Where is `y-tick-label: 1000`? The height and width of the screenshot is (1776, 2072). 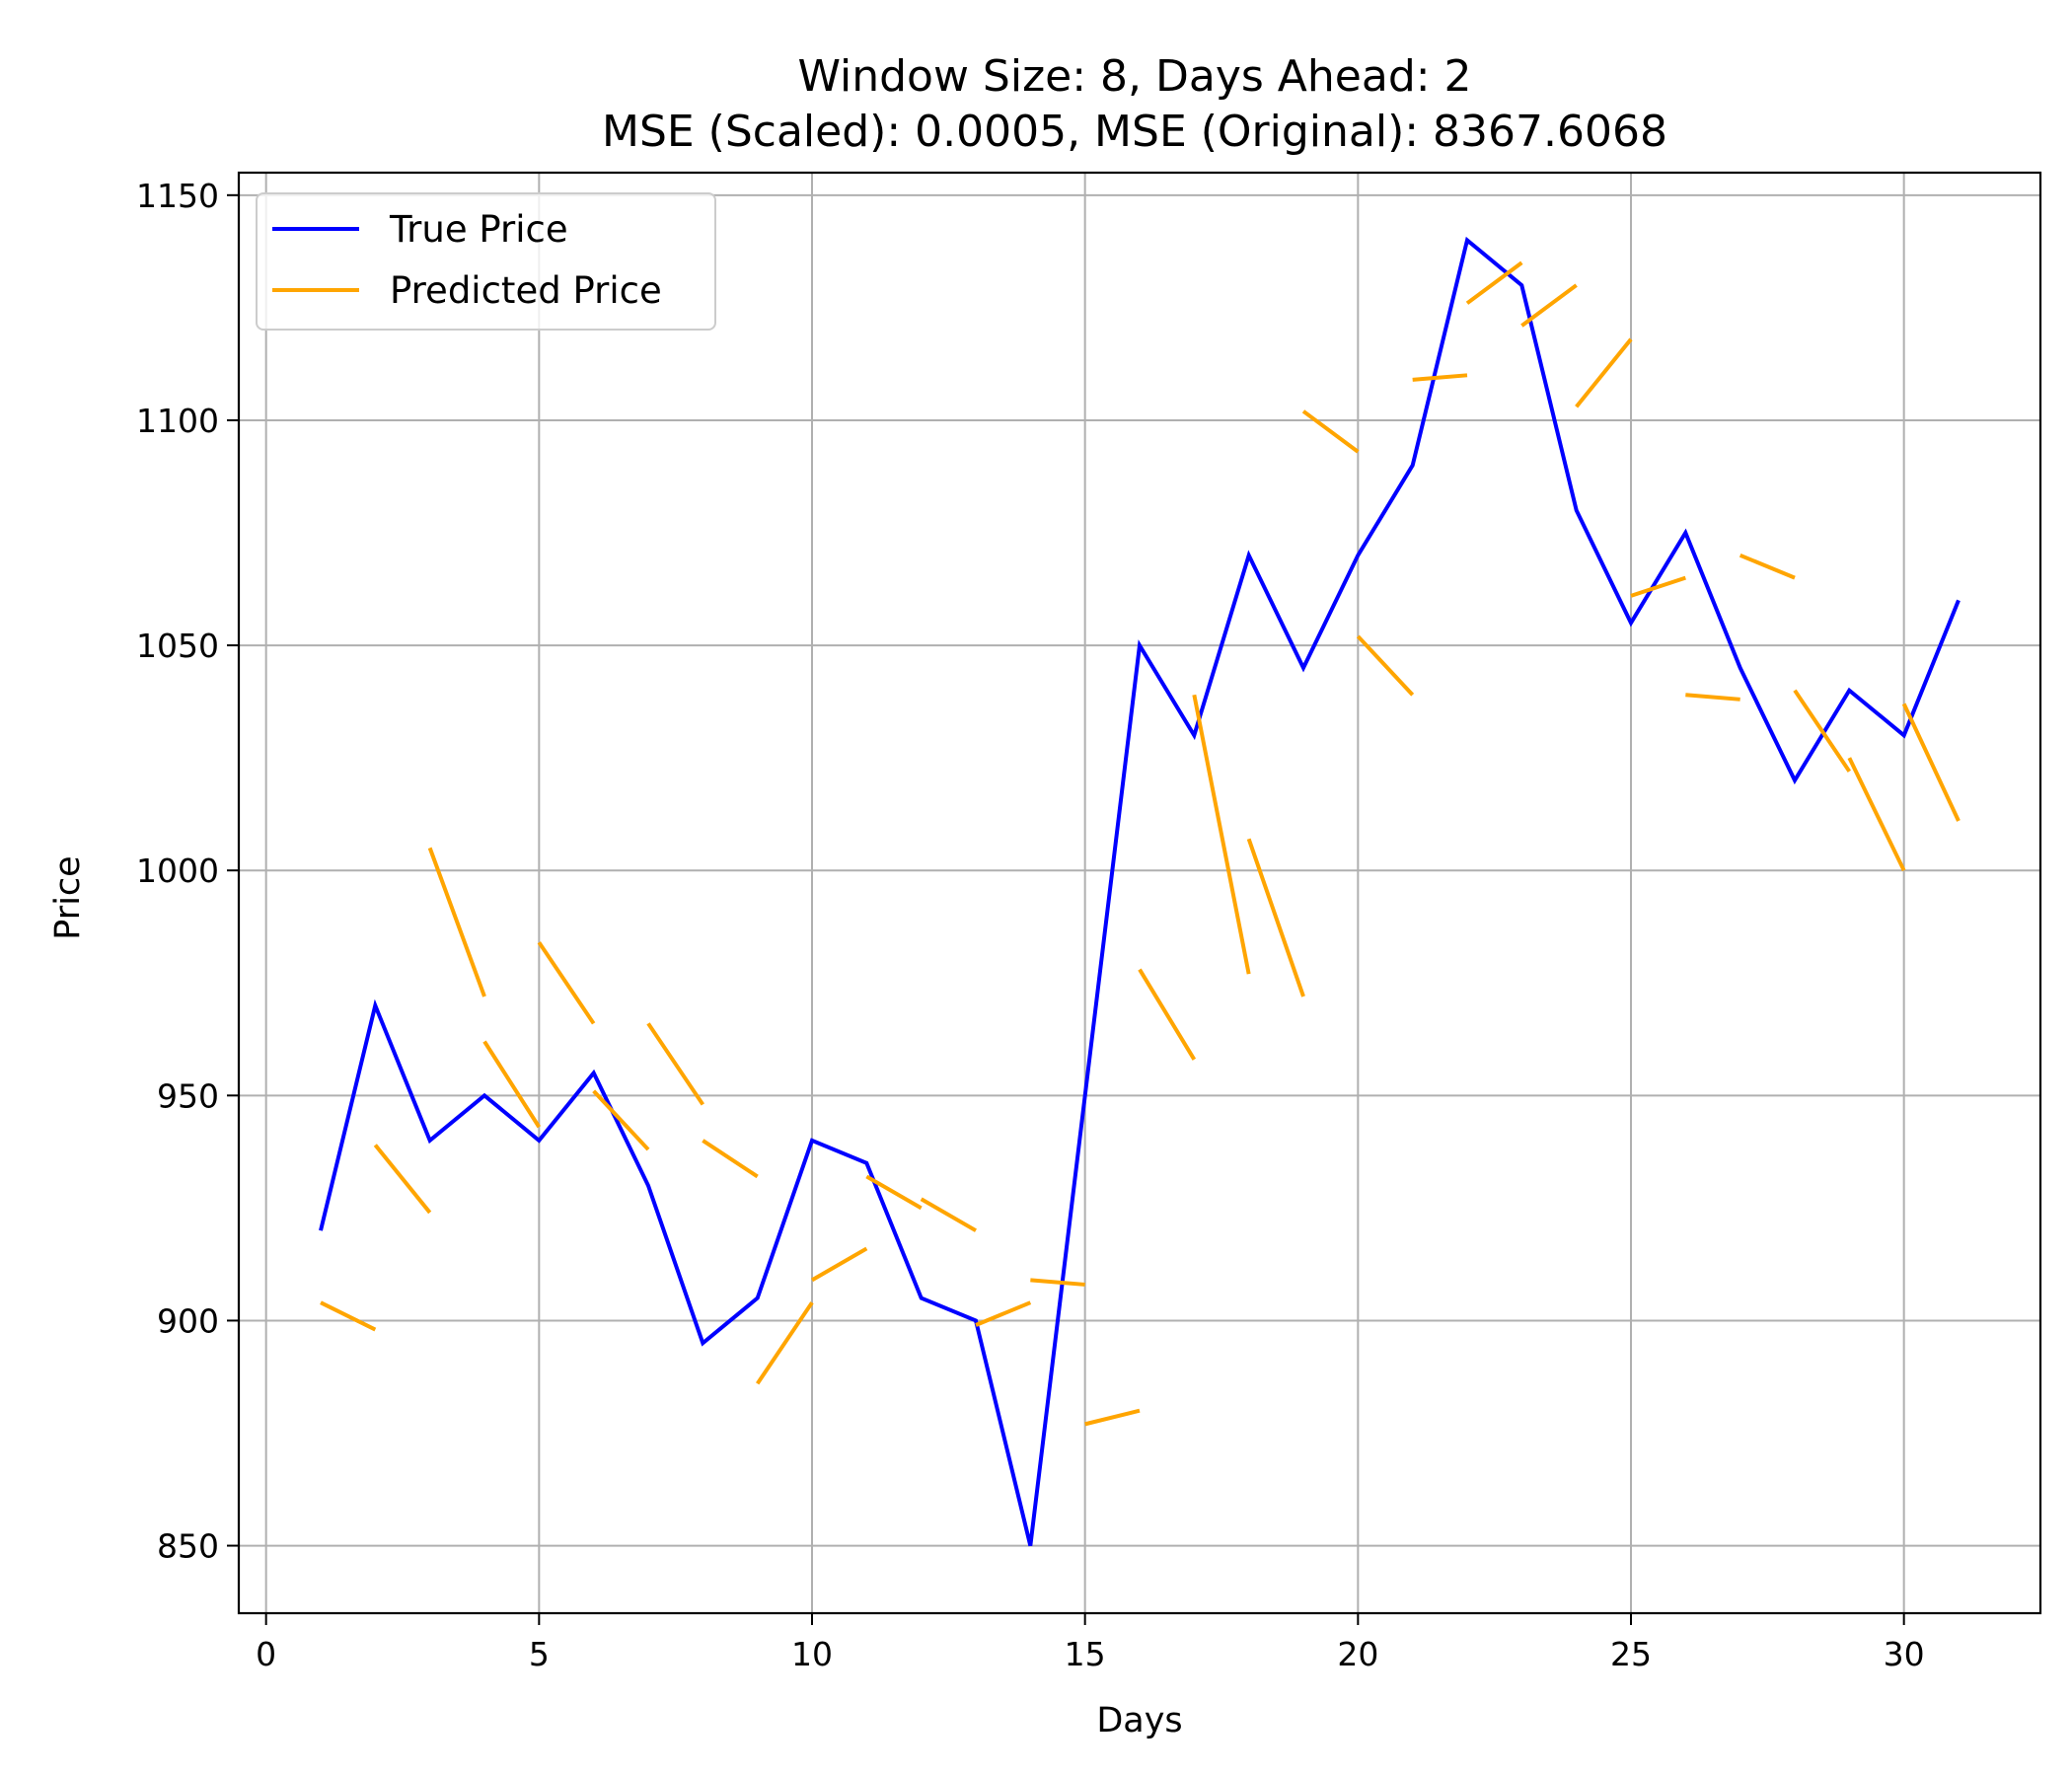
y-tick-label: 1000 is located at coordinates (178, 870).